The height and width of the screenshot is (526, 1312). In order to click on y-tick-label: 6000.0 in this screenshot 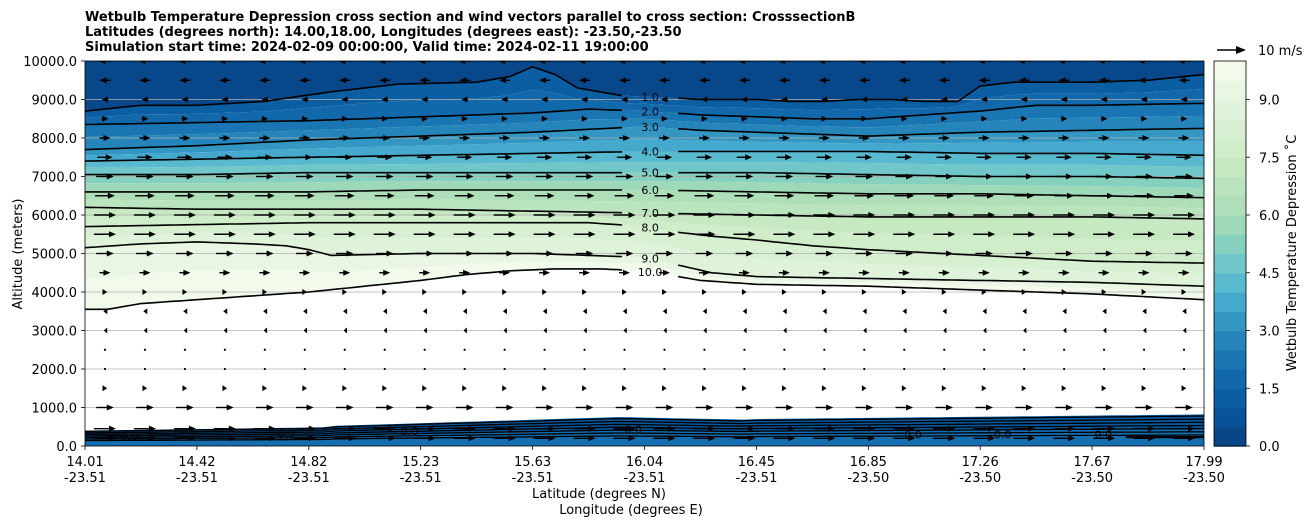, I will do `click(55, 216)`.